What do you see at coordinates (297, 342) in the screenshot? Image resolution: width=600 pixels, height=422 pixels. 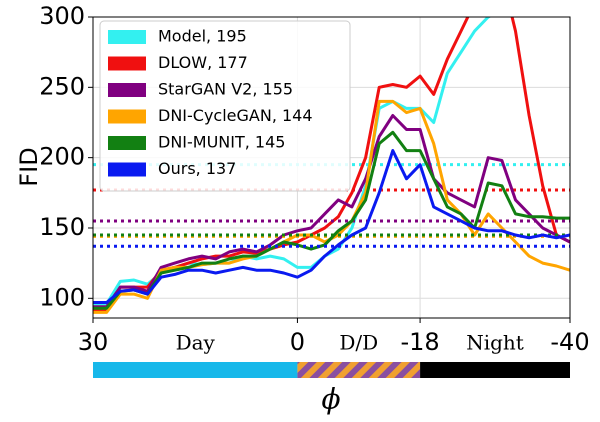 I see `x-tick-label: 0` at bounding box center [297, 342].